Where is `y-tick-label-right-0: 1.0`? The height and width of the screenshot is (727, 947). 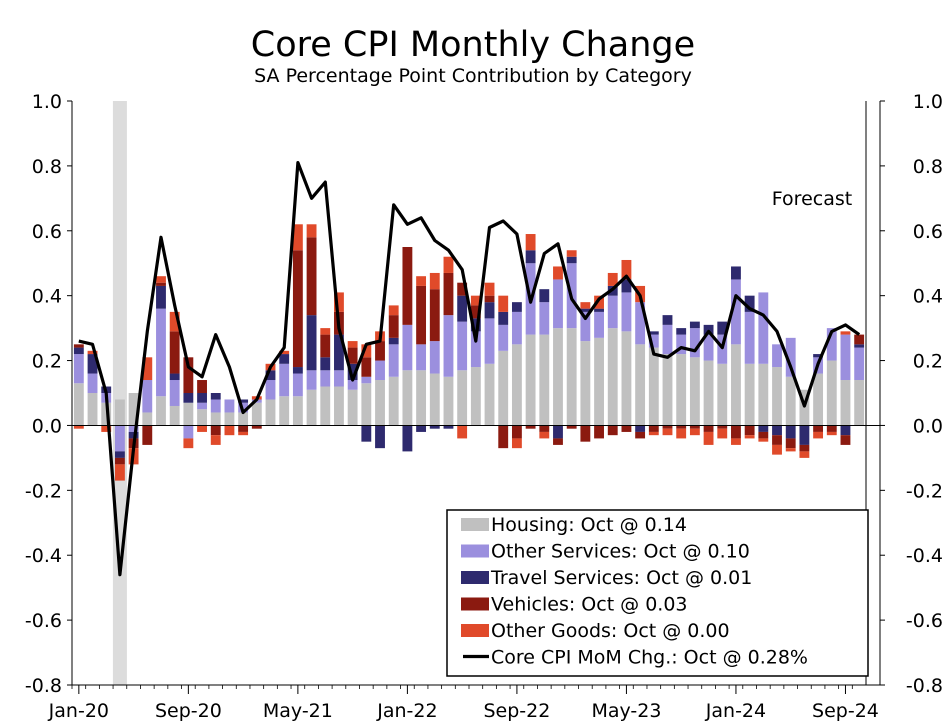 y-tick-label-right-0: 1.0 is located at coordinates (928, 102).